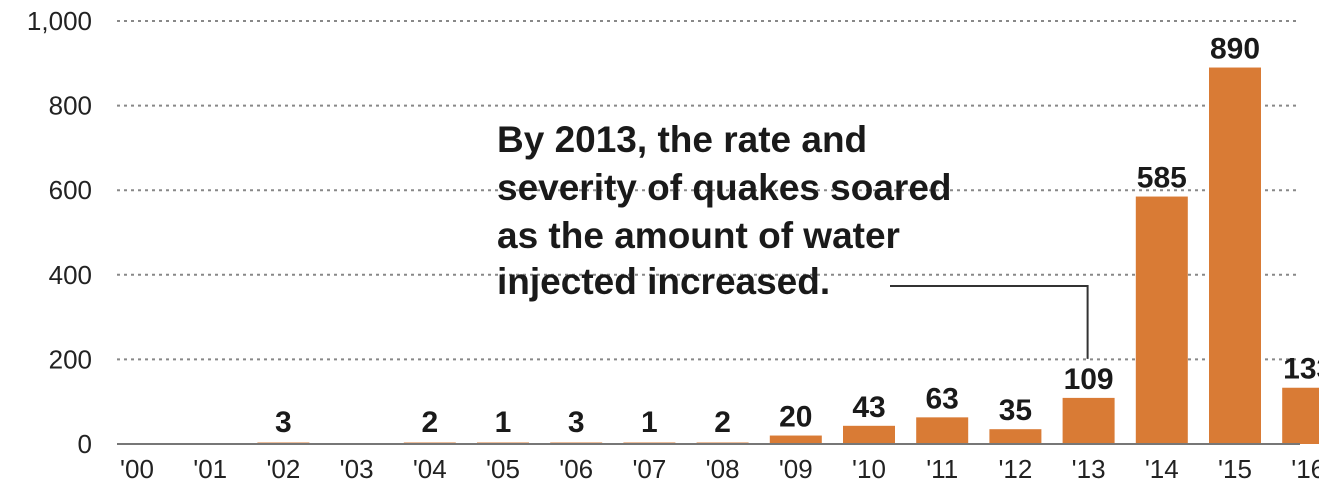 Image resolution: width=1319 pixels, height=503 pixels. Describe the element at coordinates (283, 469) in the screenshot. I see `x-tick-label: '02` at that location.